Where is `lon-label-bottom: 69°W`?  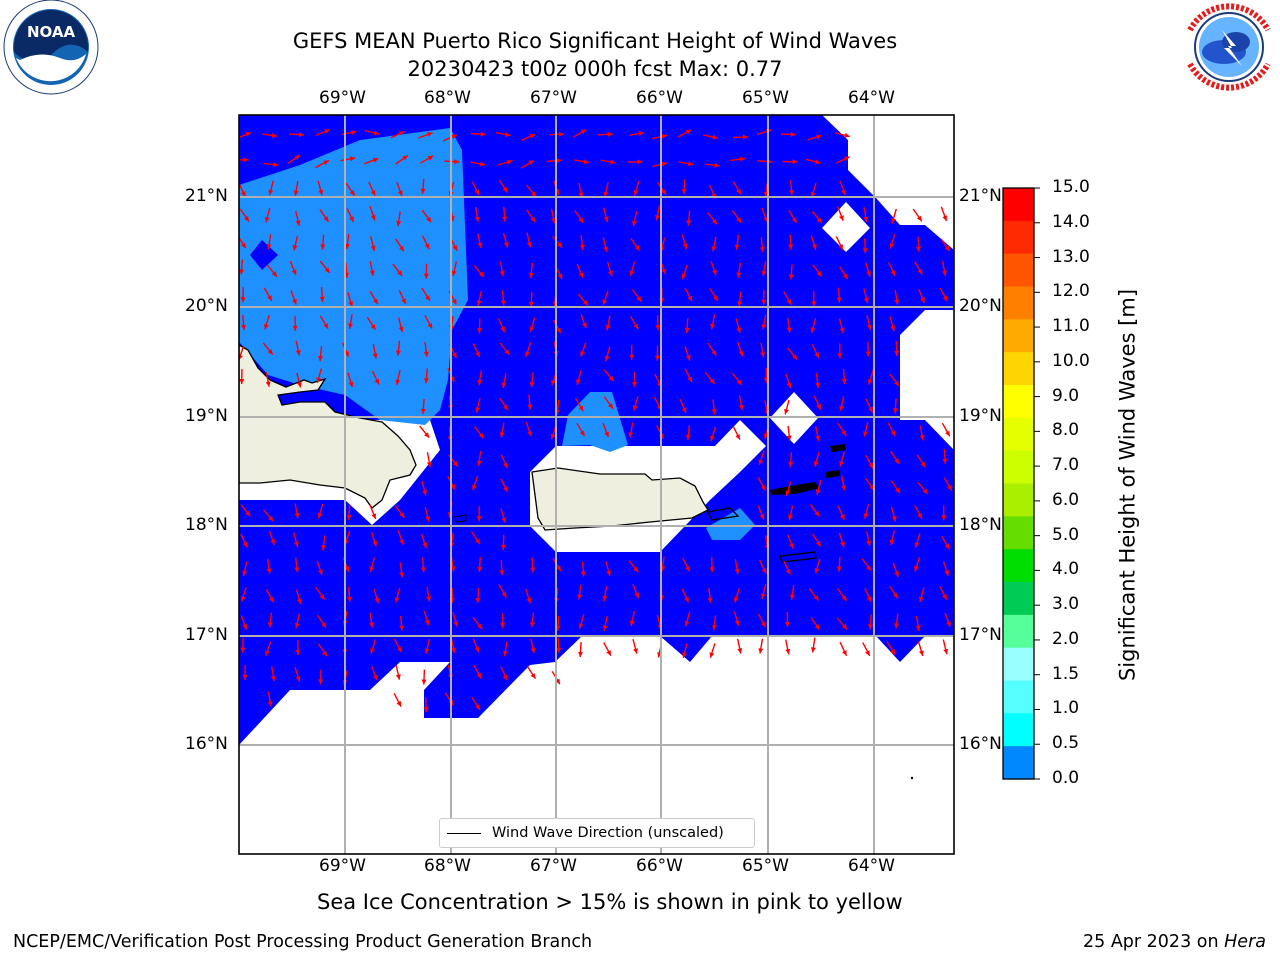
lon-label-bottom: 69°W is located at coordinates (342, 866).